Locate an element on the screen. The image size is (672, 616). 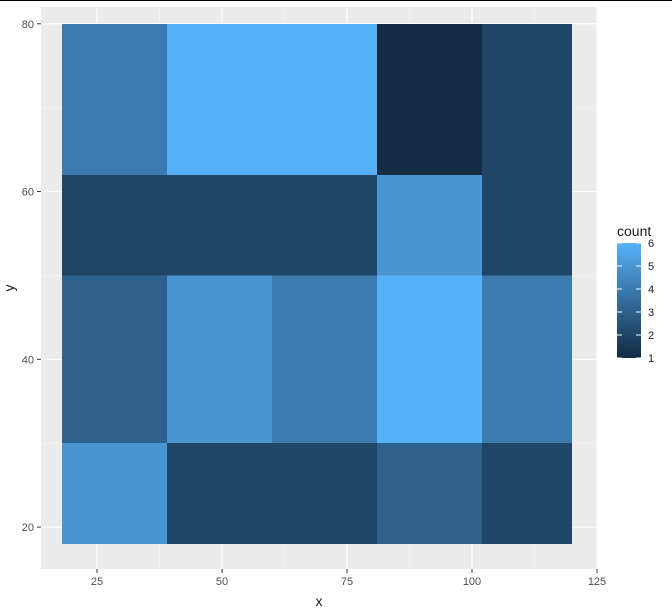
y-tick-label: 20 is located at coordinates (28, 528).